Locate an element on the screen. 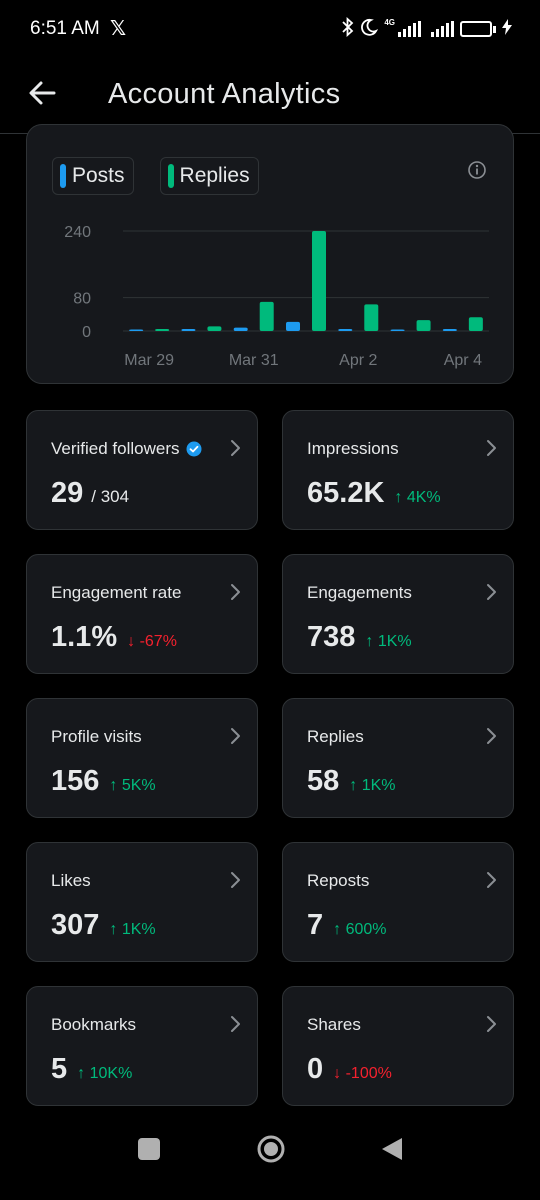 This screenshot has width=540, height=1200. stat-label-text: Reposts is located at coordinates (338, 880).